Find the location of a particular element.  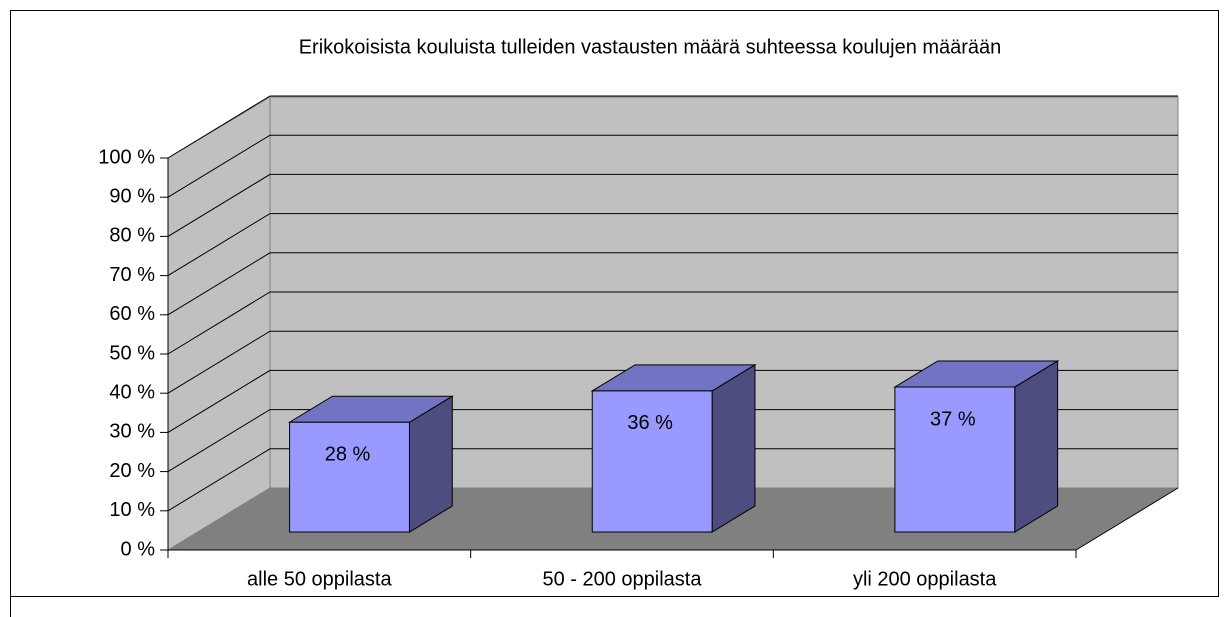

y-tick-label: 30 % is located at coordinates (132, 432).